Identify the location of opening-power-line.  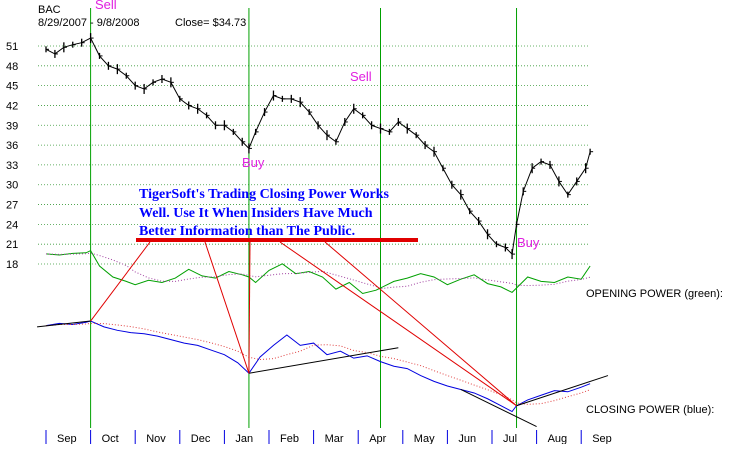
(318, 272).